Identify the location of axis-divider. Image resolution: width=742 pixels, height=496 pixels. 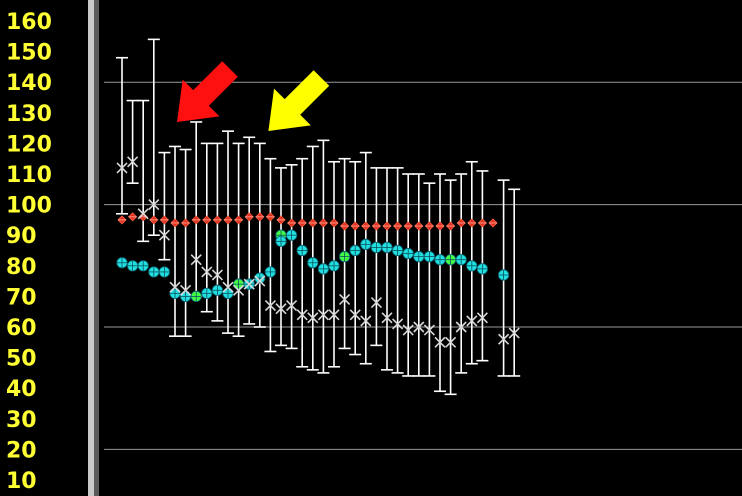
(93, 248).